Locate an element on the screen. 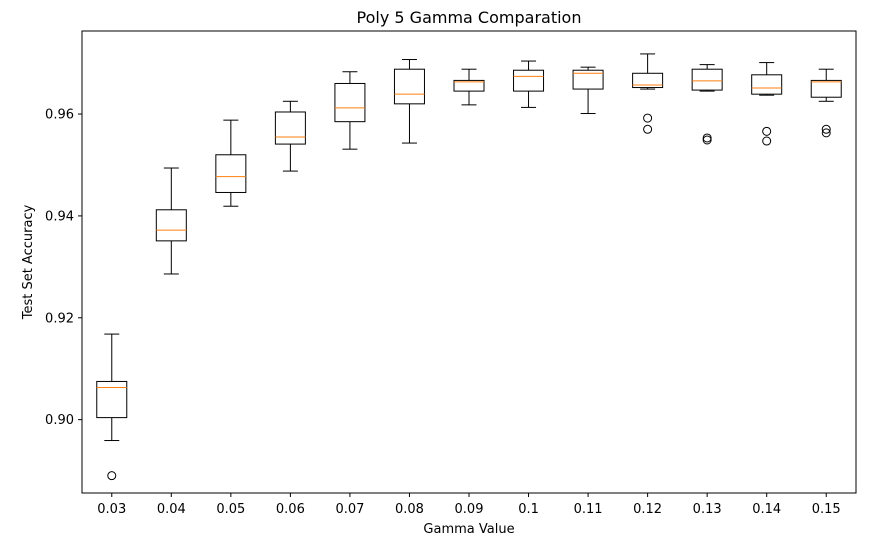 The image size is (876, 550). box-0.1 is located at coordinates (529, 84).